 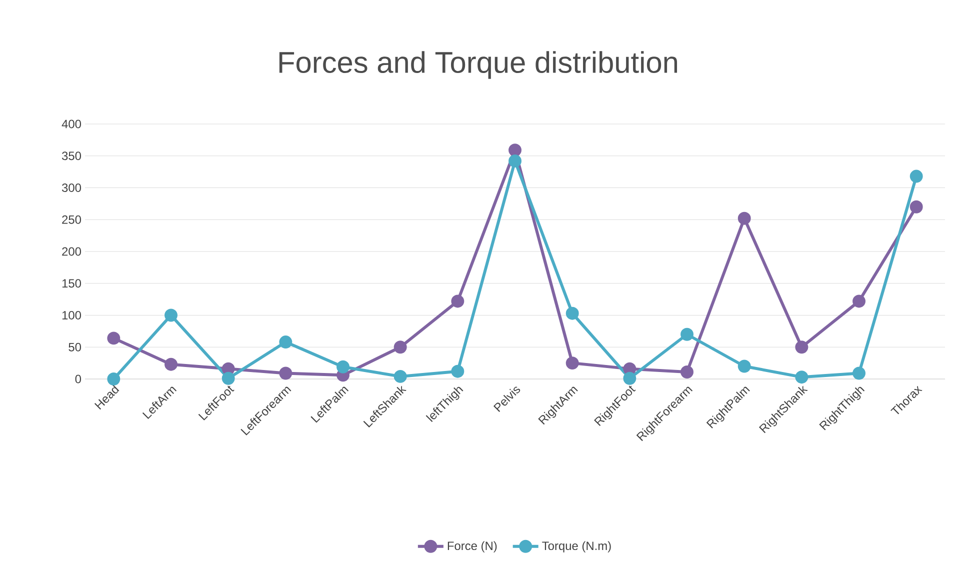 What do you see at coordinates (72, 188) in the screenshot?
I see `y-tick-label: 300` at bounding box center [72, 188].